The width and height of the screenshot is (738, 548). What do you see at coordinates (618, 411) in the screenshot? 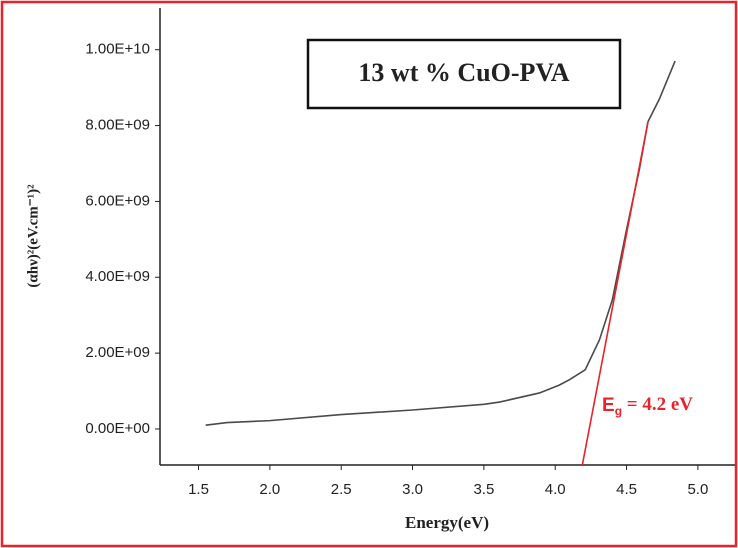
I see `annotation-sub: g` at bounding box center [618, 411].